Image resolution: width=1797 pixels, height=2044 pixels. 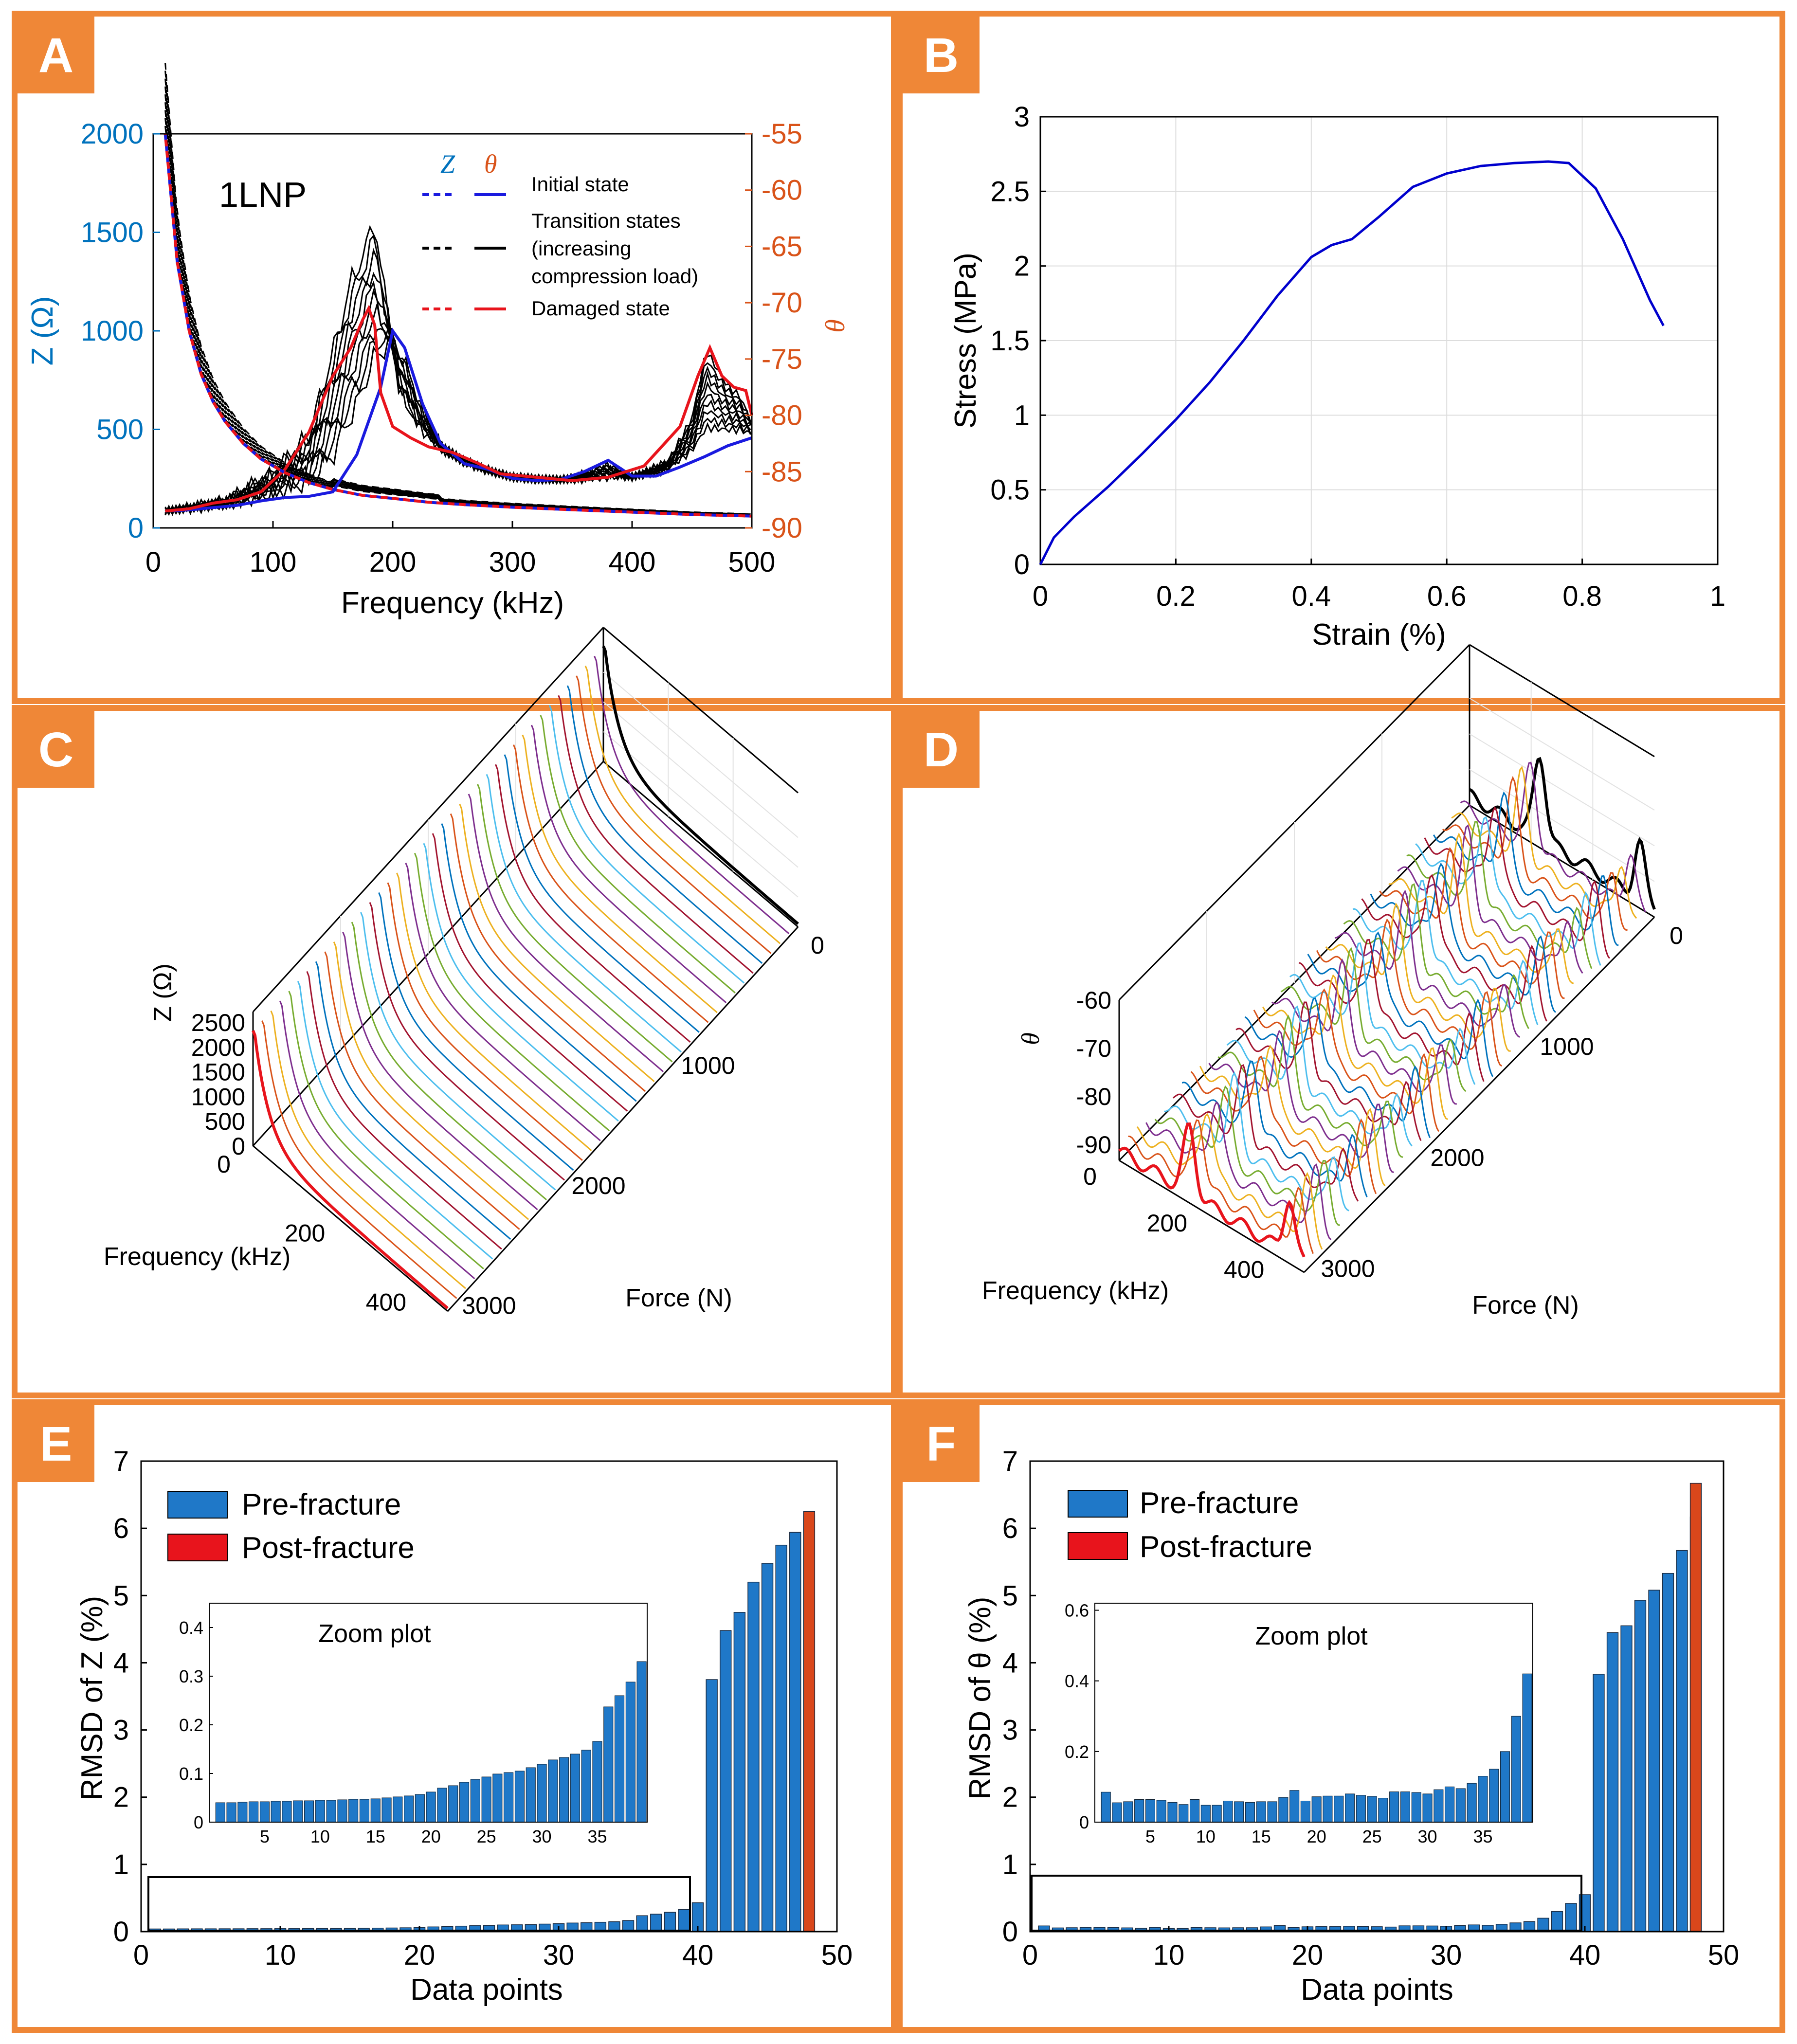 I want to click on legend-a-transition-label-1: Transition states, so click(x=606, y=221).